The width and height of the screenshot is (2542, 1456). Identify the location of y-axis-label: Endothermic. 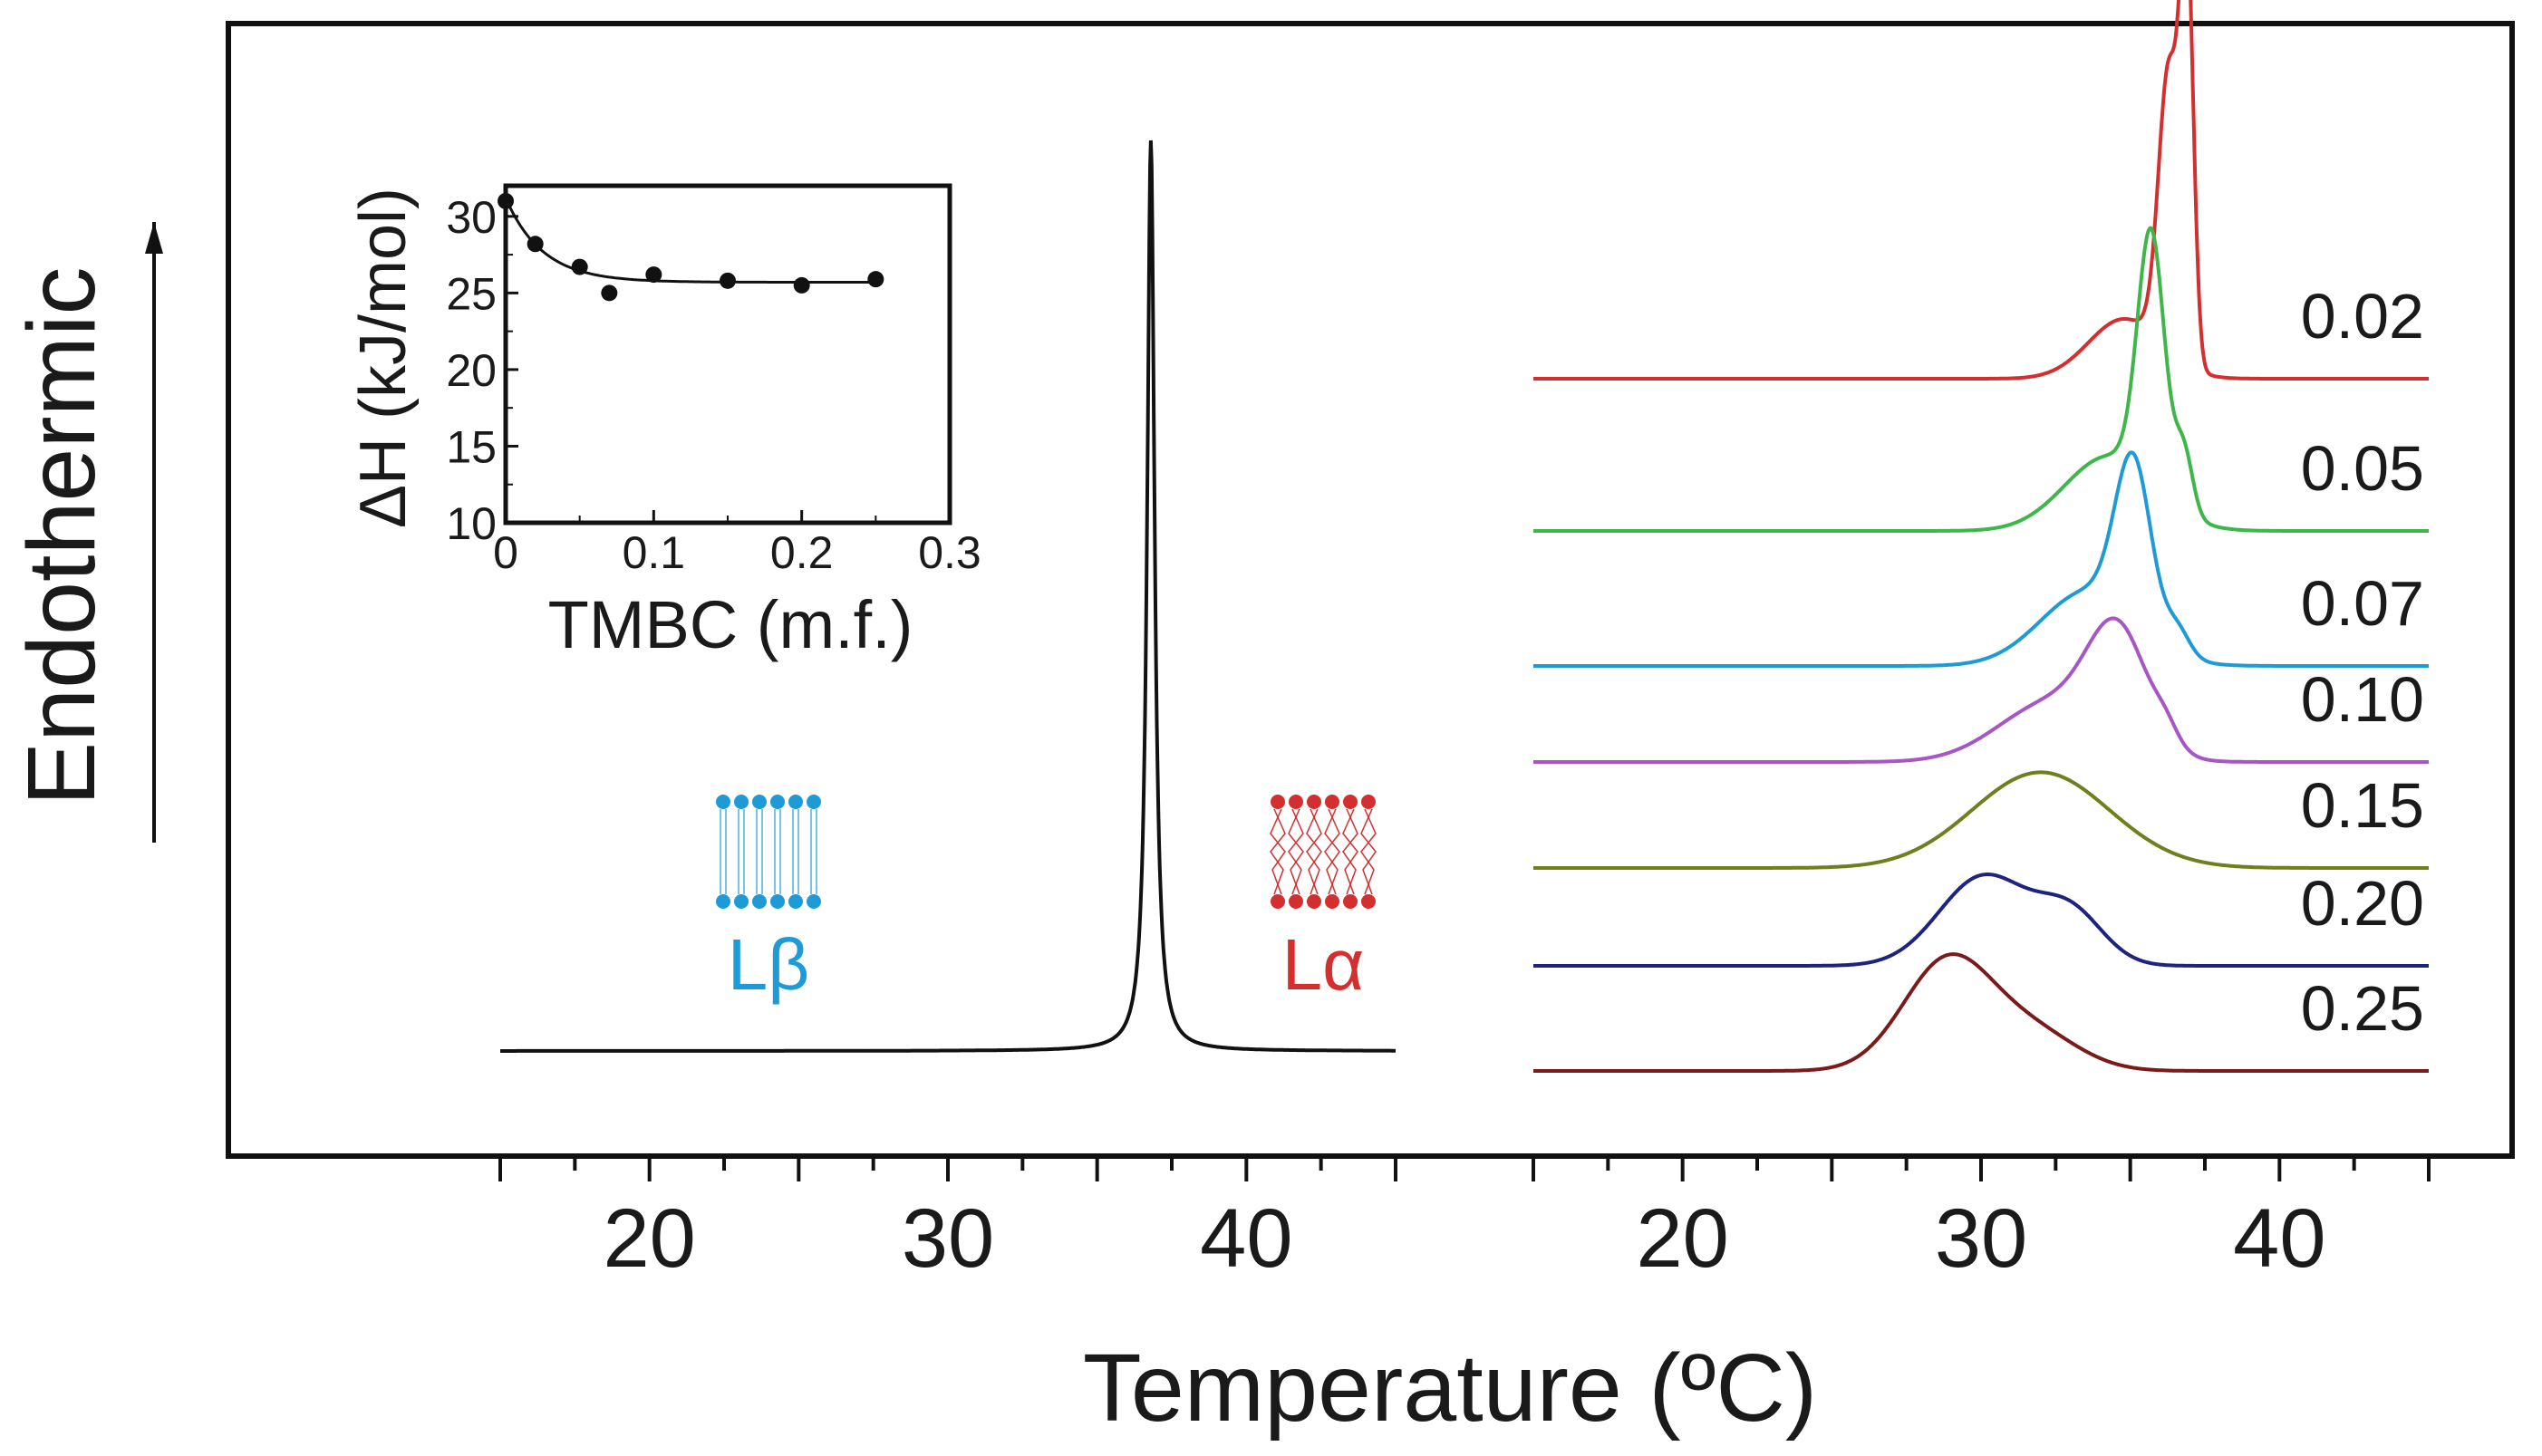
(61, 535).